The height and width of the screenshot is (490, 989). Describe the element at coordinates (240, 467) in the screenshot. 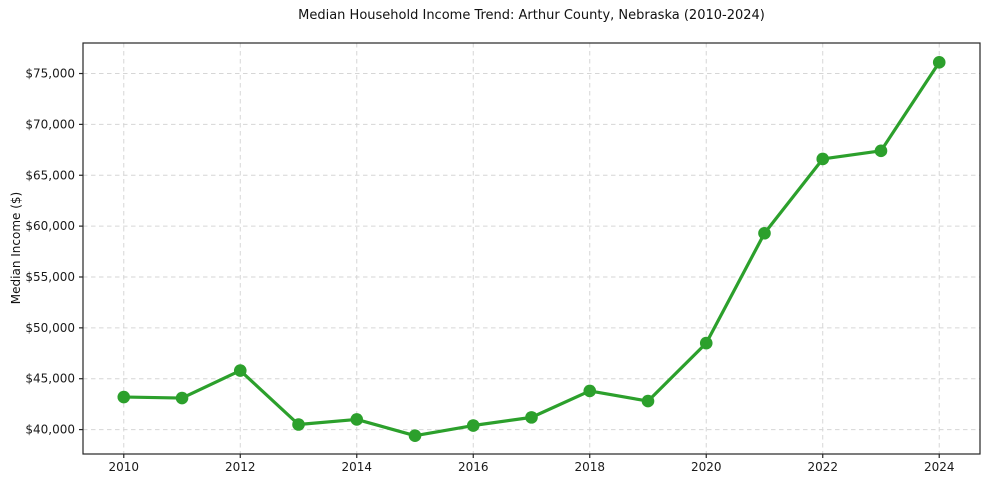

I see `x-tick-label: 2012` at that location.